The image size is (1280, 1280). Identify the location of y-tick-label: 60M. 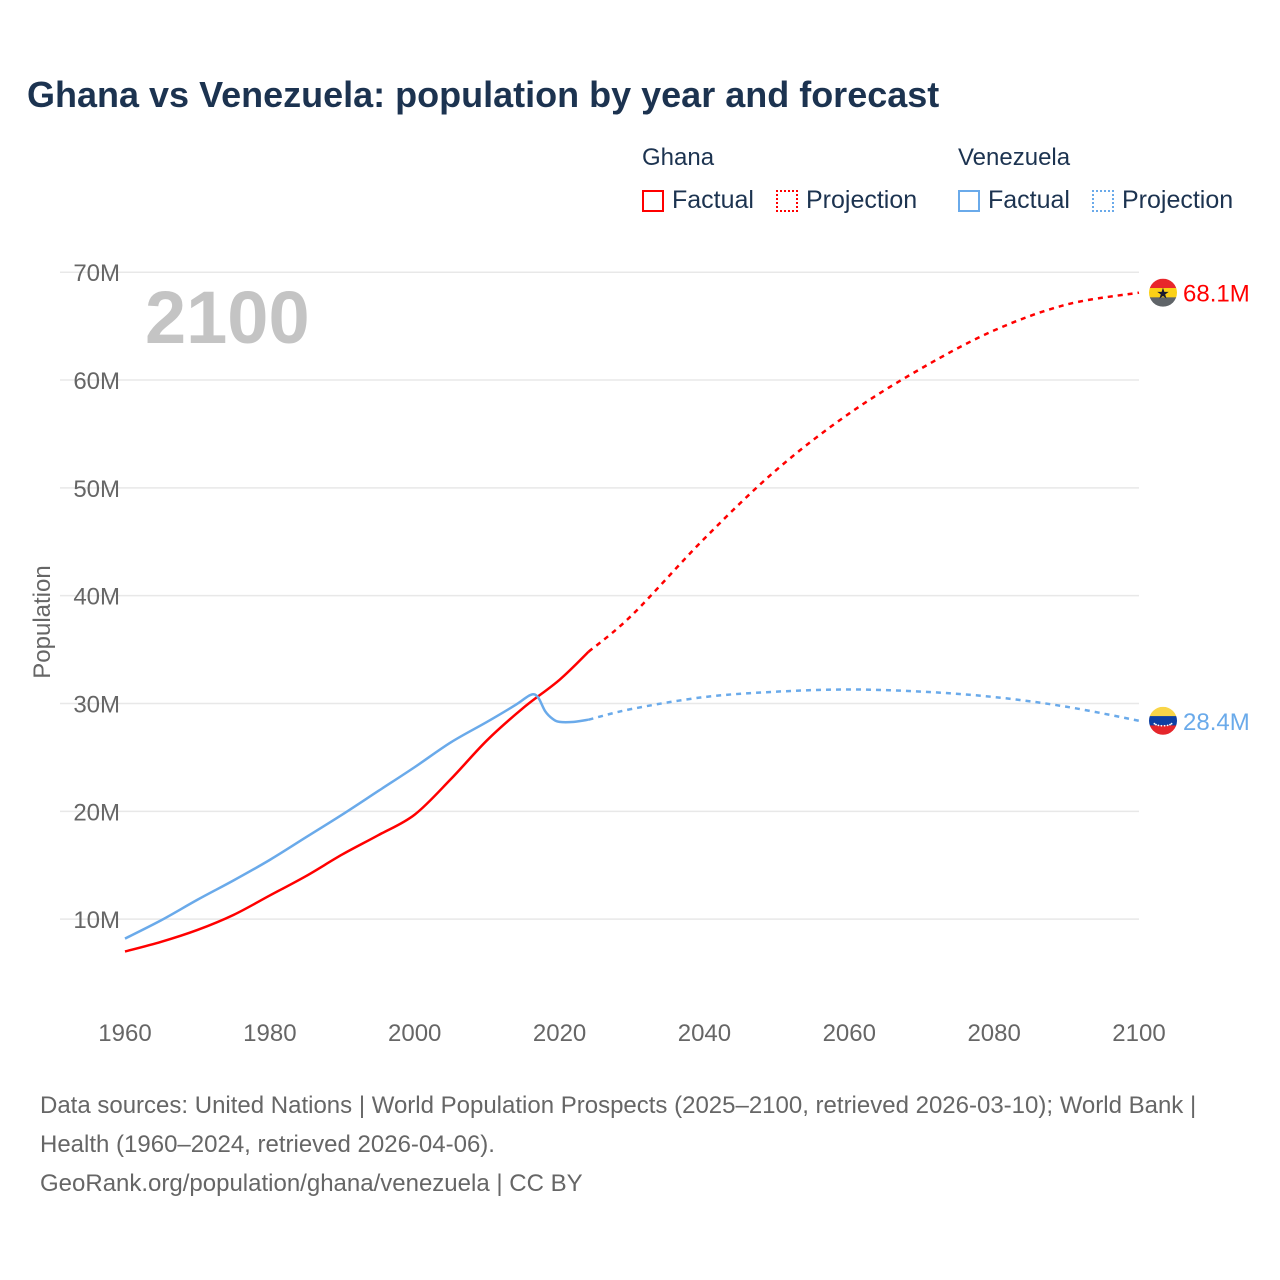
(96, 381).